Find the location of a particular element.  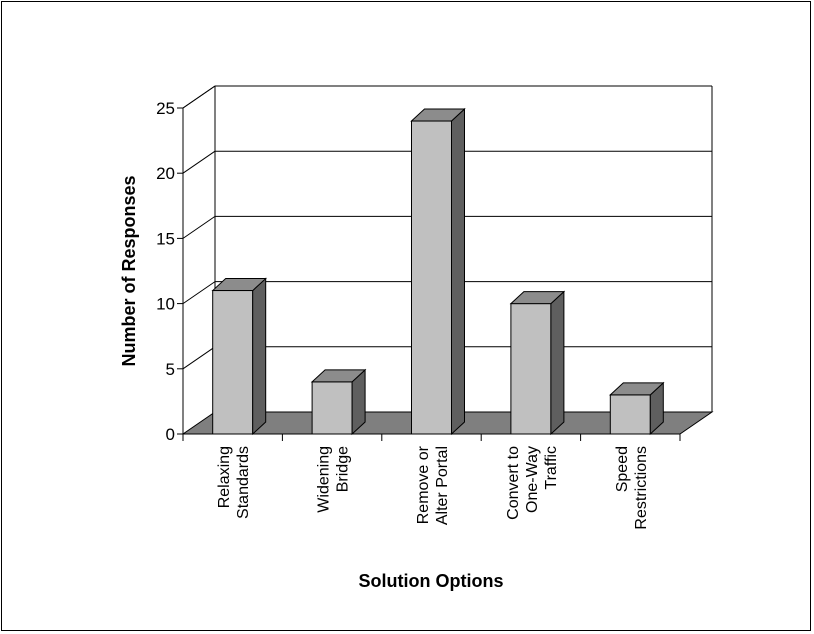

y-tick-label: 15 is located at coordinates (165, 238).